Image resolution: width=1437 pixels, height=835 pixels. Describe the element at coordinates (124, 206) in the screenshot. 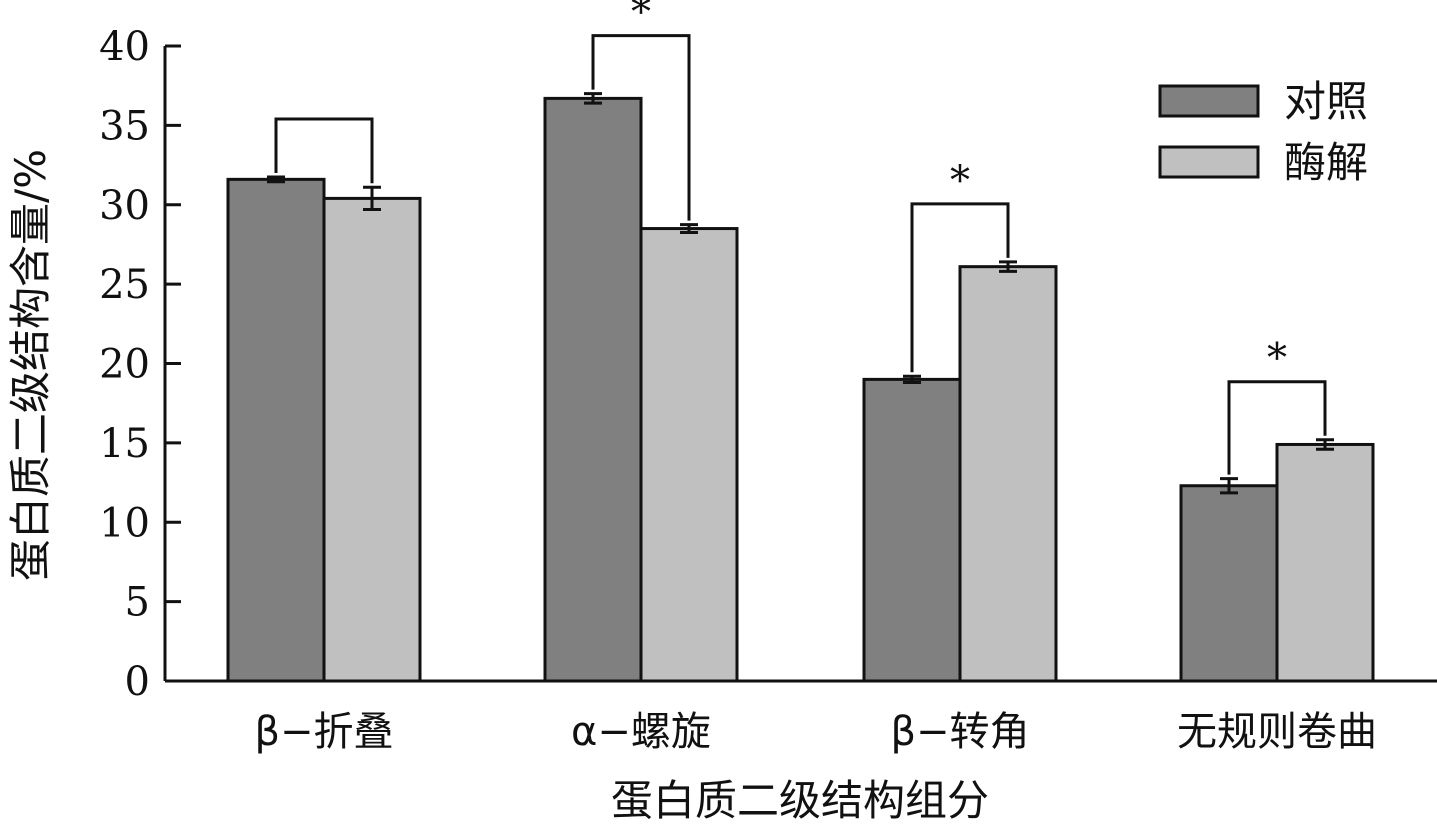

I see `y-tick-label: 30` at that location.